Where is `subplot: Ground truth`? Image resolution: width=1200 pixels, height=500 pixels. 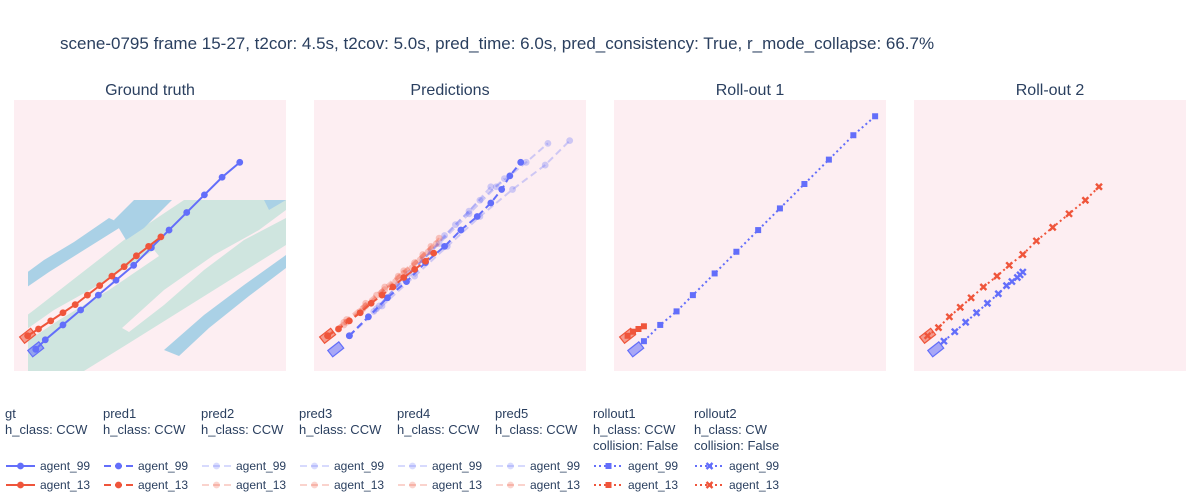 subplot: Ground truth is located at coordinates (150, 226).